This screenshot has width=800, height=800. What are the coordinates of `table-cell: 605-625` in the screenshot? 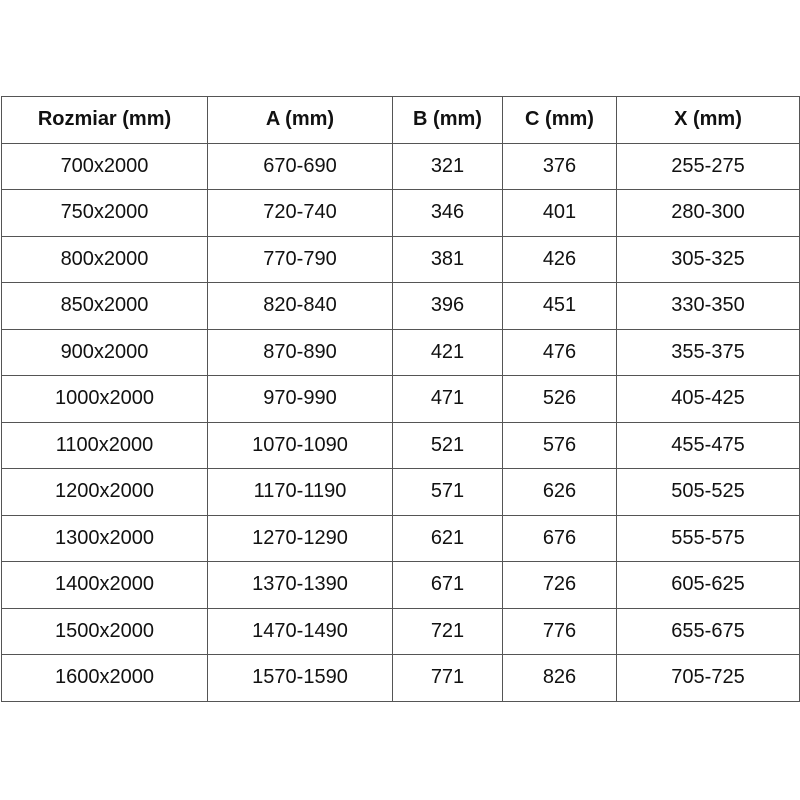 It's located at (708, 585).